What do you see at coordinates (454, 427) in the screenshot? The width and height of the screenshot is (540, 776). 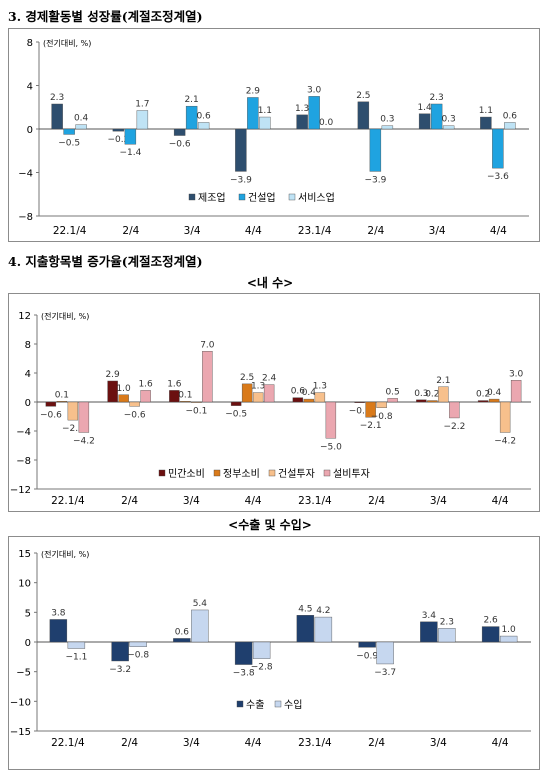 I see `data-label: −2.2` at bounding box center [454, 427].